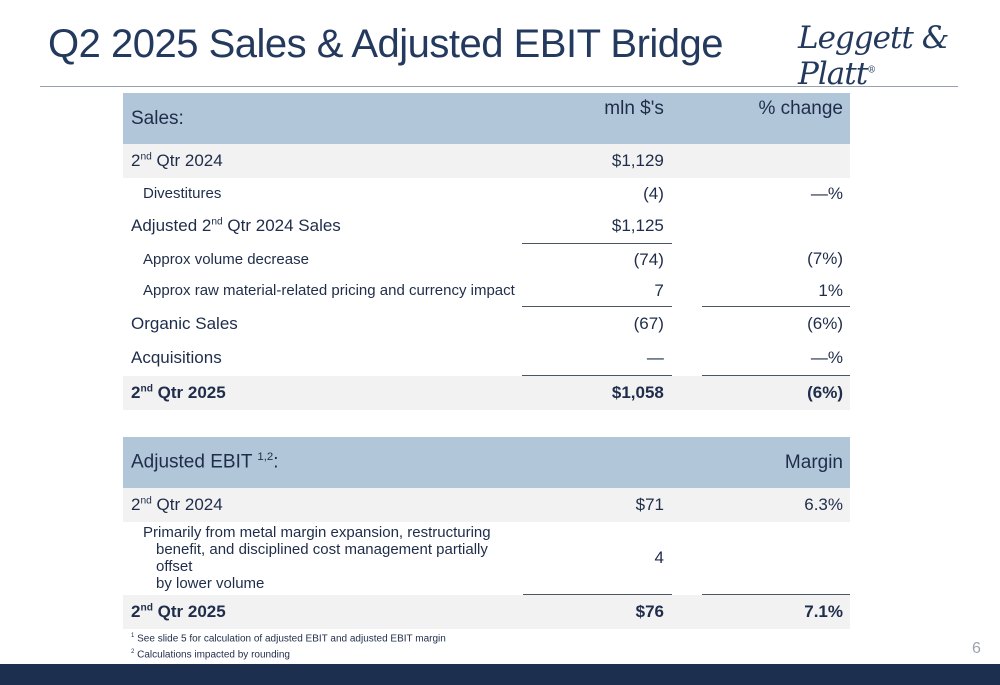 The height and width of the screenshot is (685, 1000). Describe the element at coordinates (176, 358) in the screenshot. I see `row-label: Acquisitions` at that location.